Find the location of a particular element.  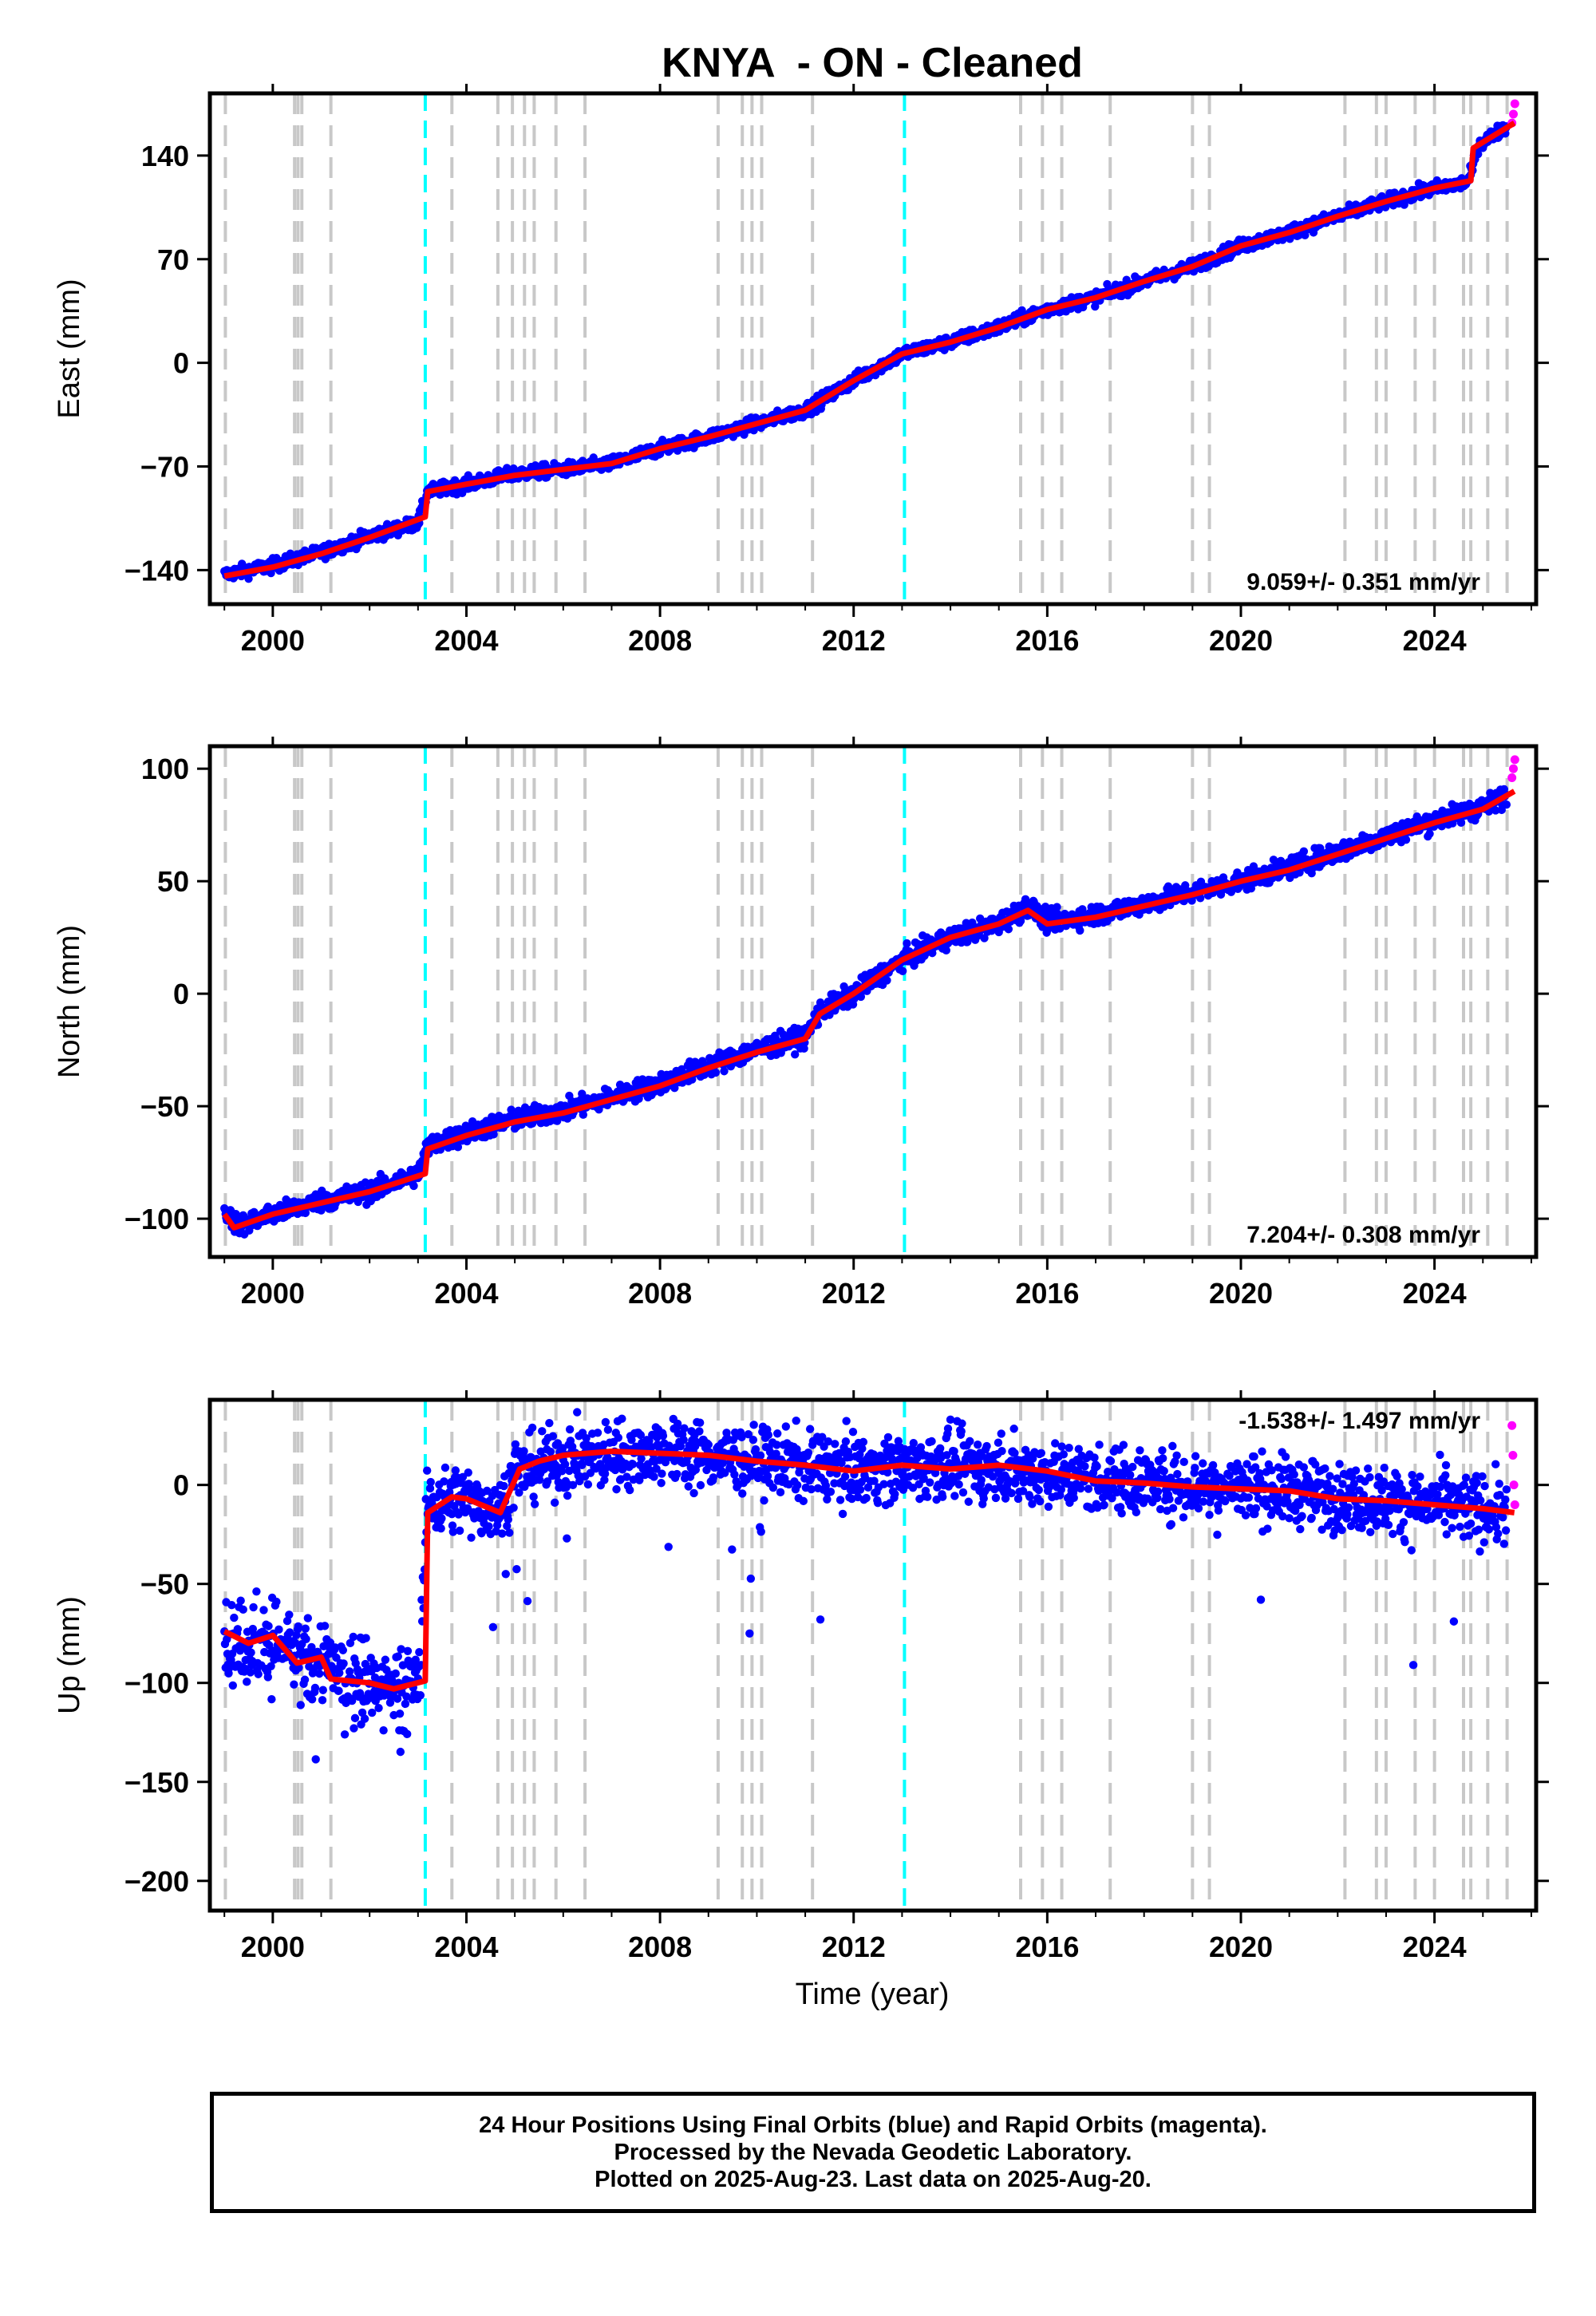

y-tick-label: 50 is located at coordinates (173, 881).